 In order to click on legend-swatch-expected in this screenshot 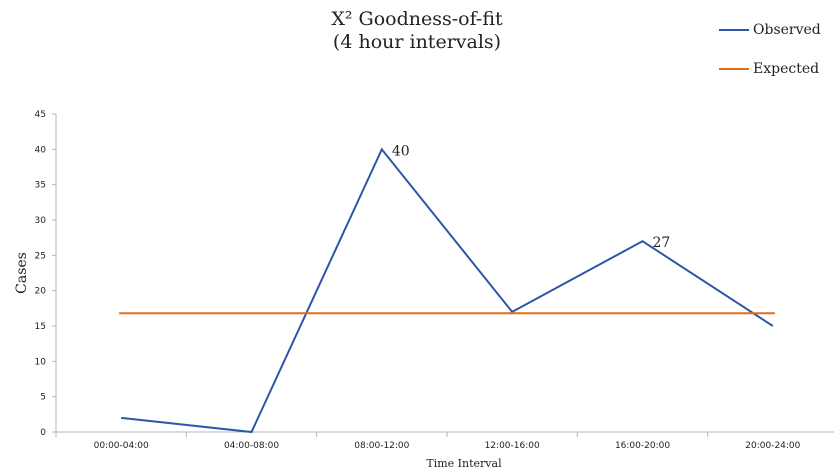, I will do `click(734, 69)`.